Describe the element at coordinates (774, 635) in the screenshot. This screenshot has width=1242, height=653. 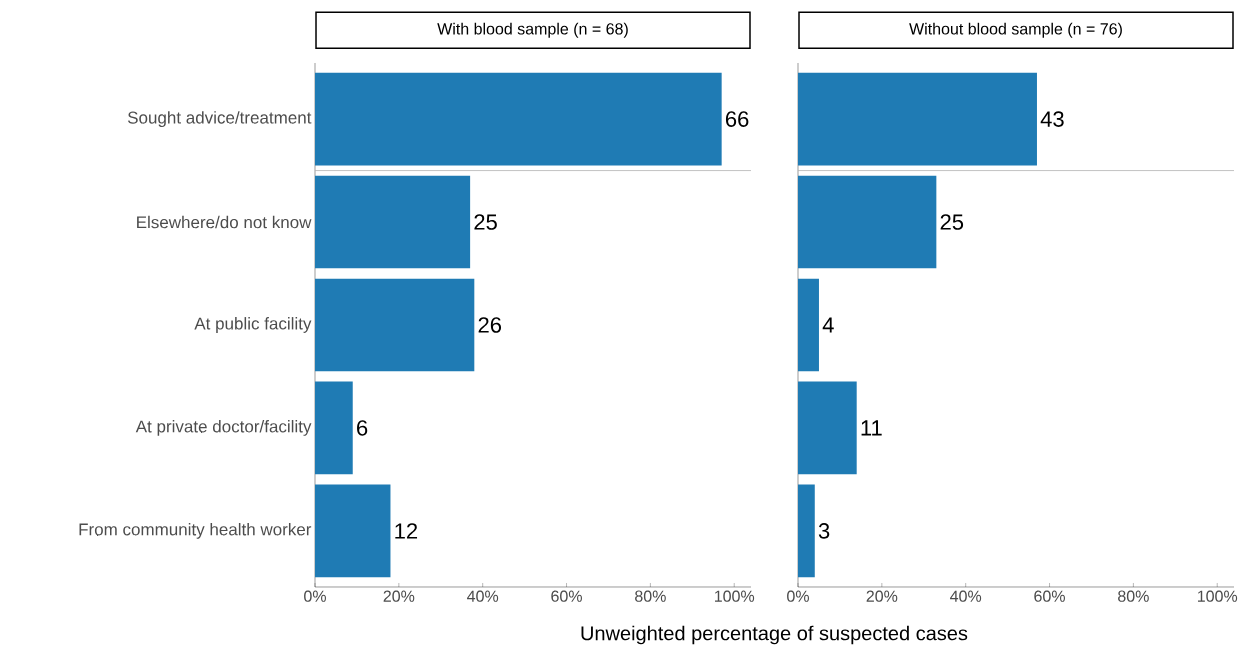
I see `x-axis-title: Unweighted percentage of suspected cases` at that location.